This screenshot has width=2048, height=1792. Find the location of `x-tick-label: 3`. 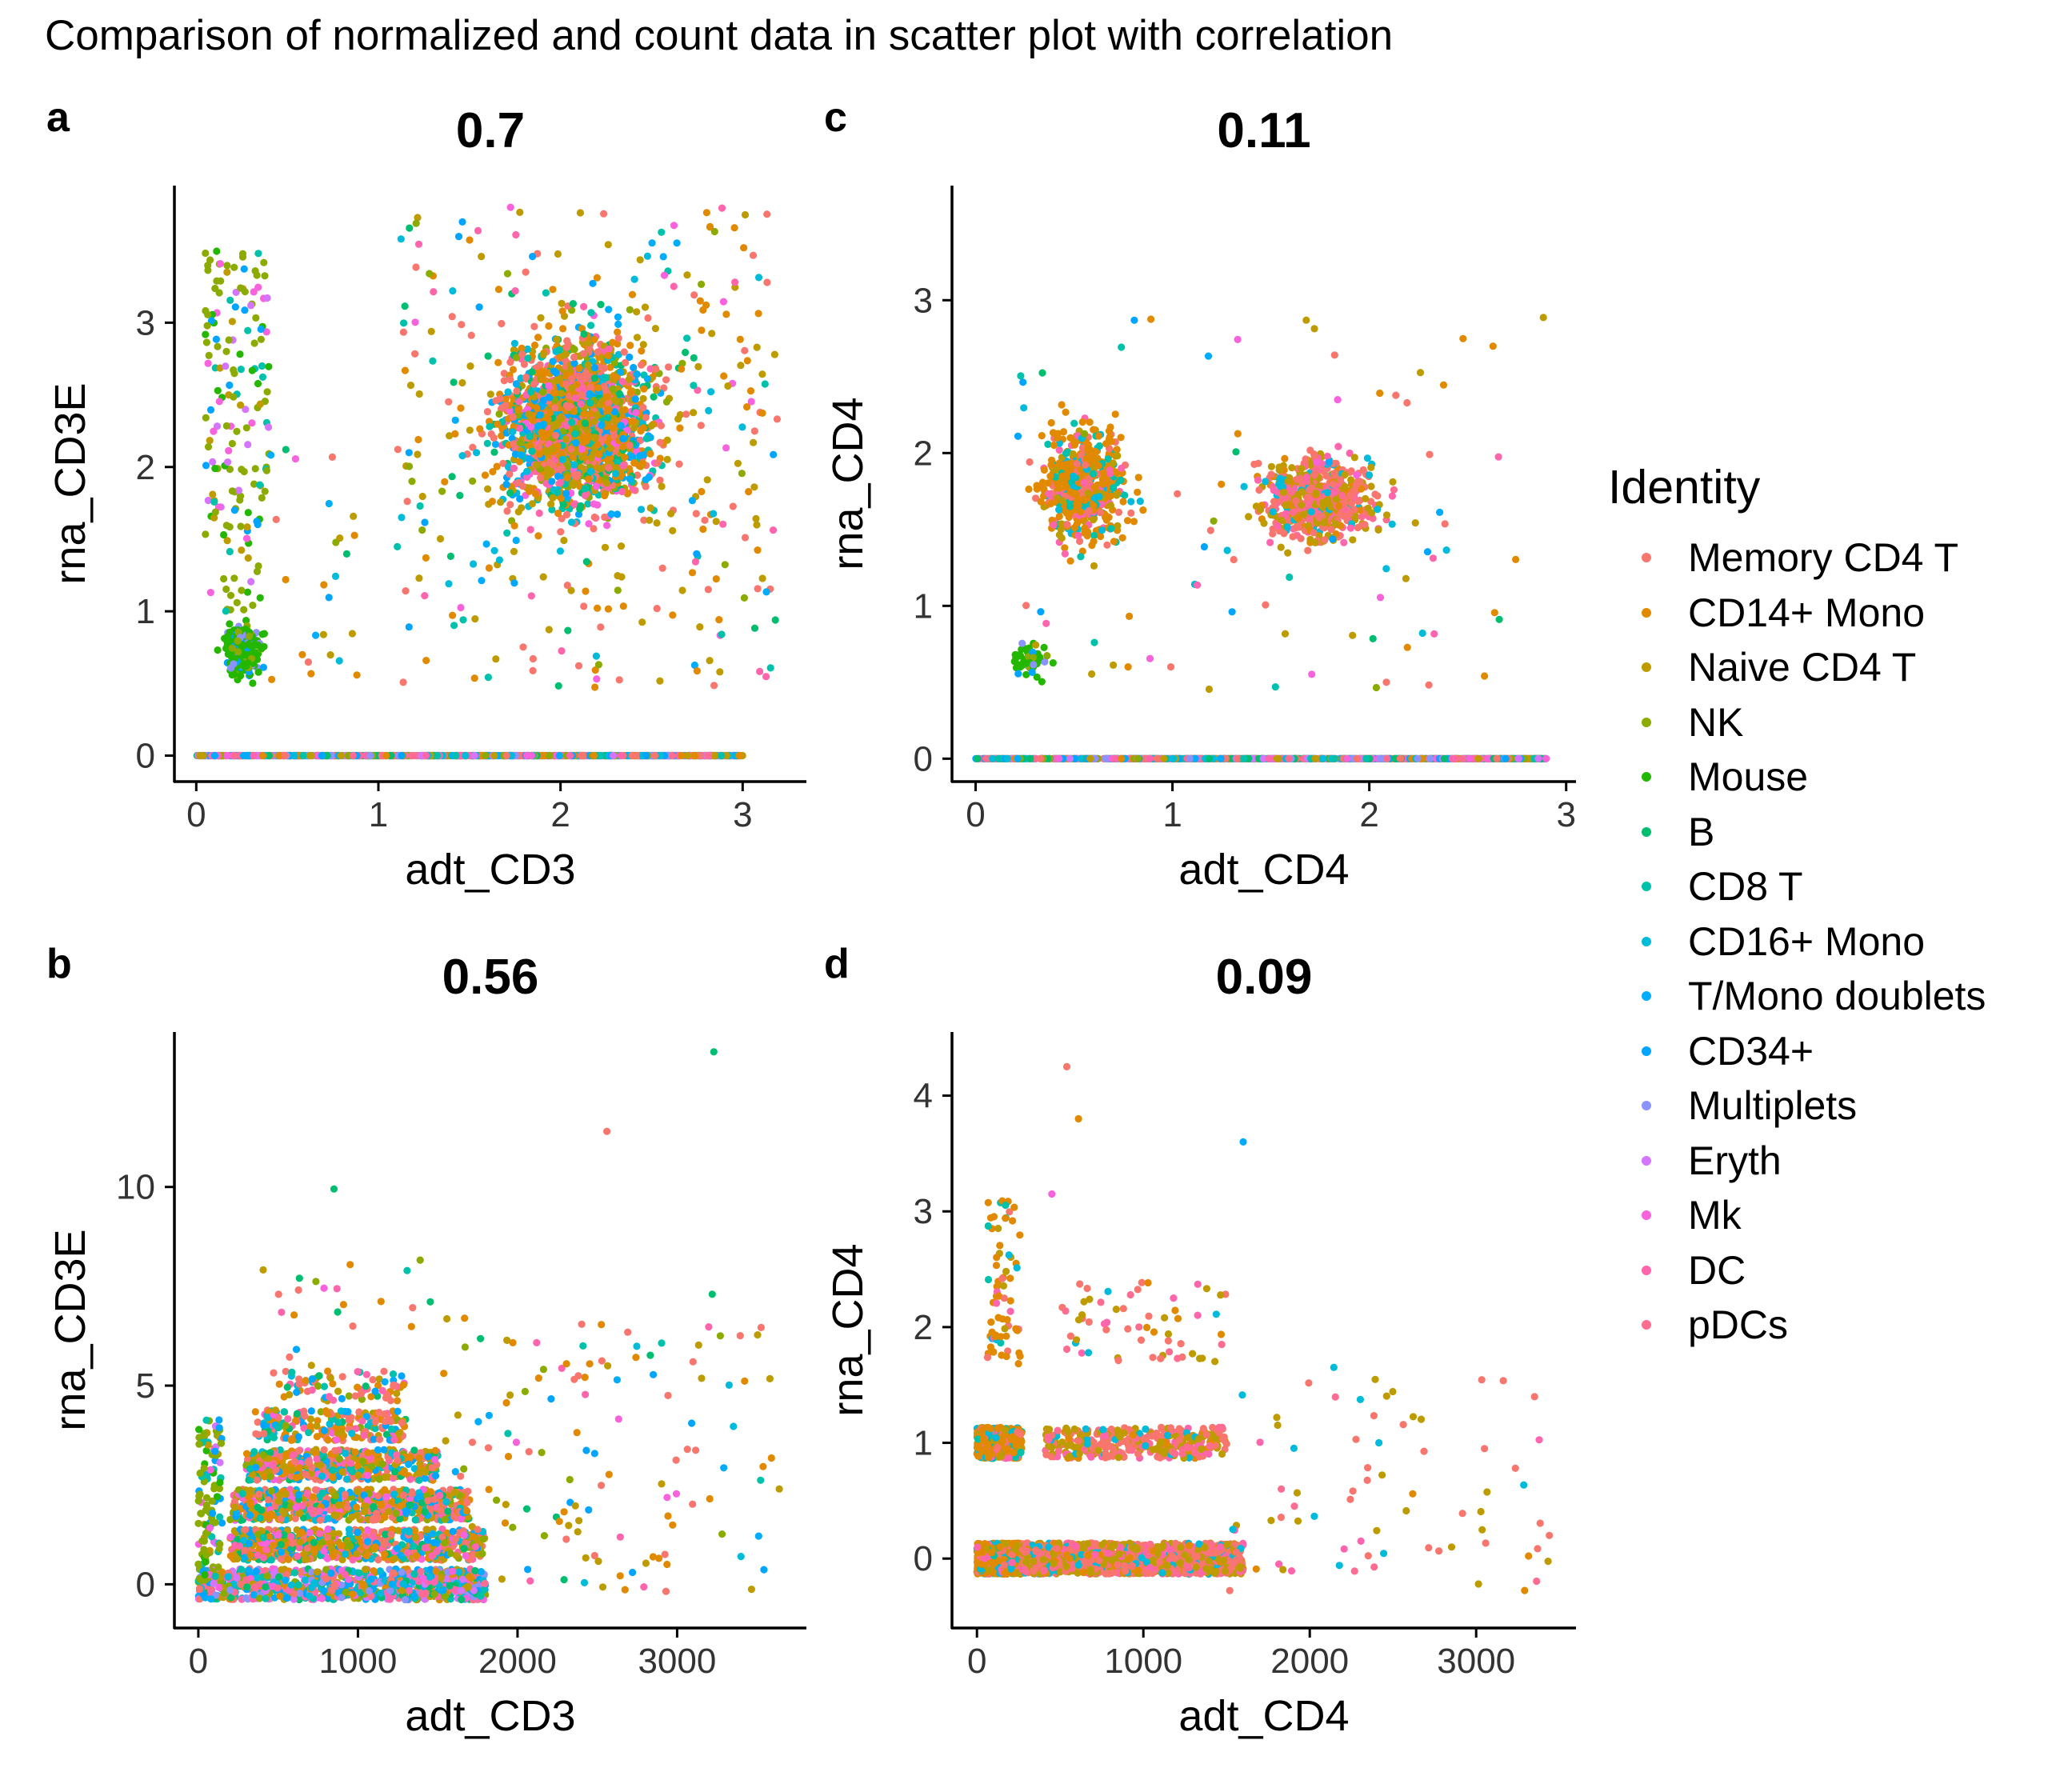

x-tick-label: 3 is located at coordinates (742, 814).